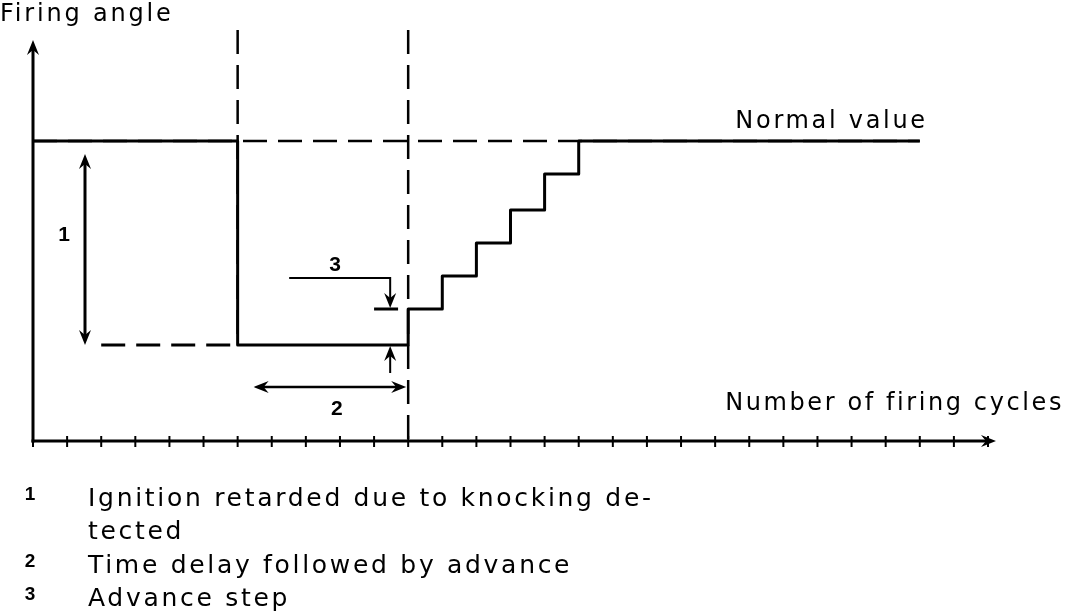 The image size is (1072, 614). What do you see at coordinates (831, 120) in the screenshot?
I see `ref-line-label: Normal value` at bounding box center [831, 120].